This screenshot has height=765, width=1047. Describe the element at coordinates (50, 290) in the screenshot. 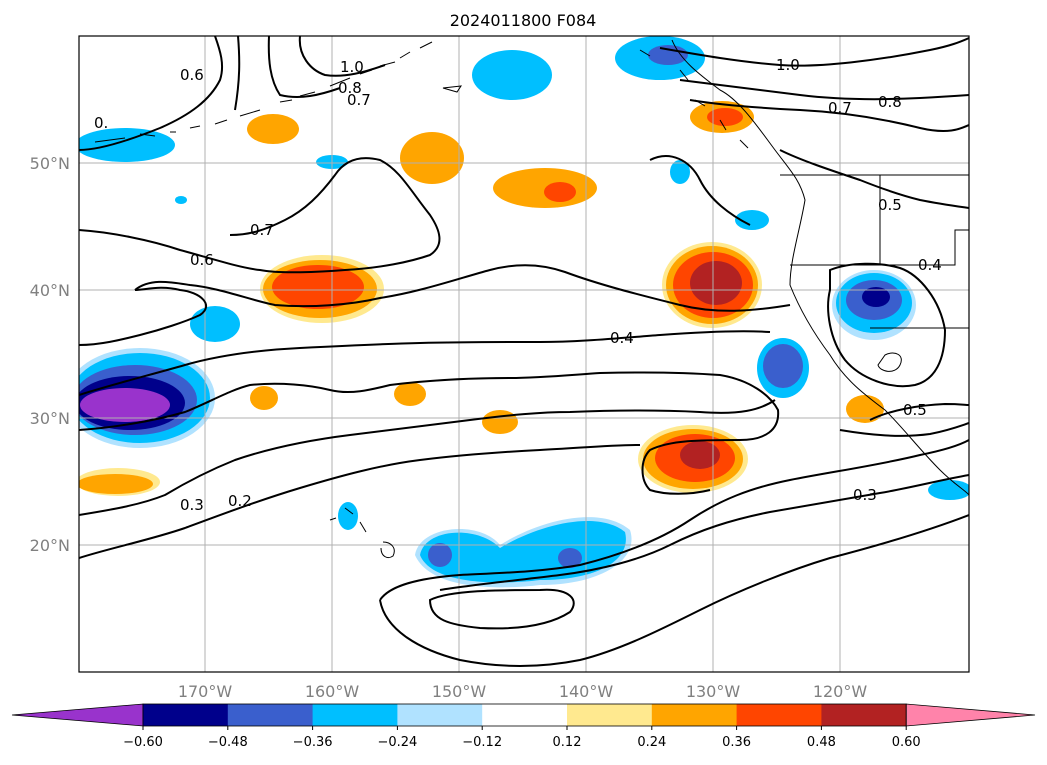

I see `lat-label-40n: 40°N` at that location.